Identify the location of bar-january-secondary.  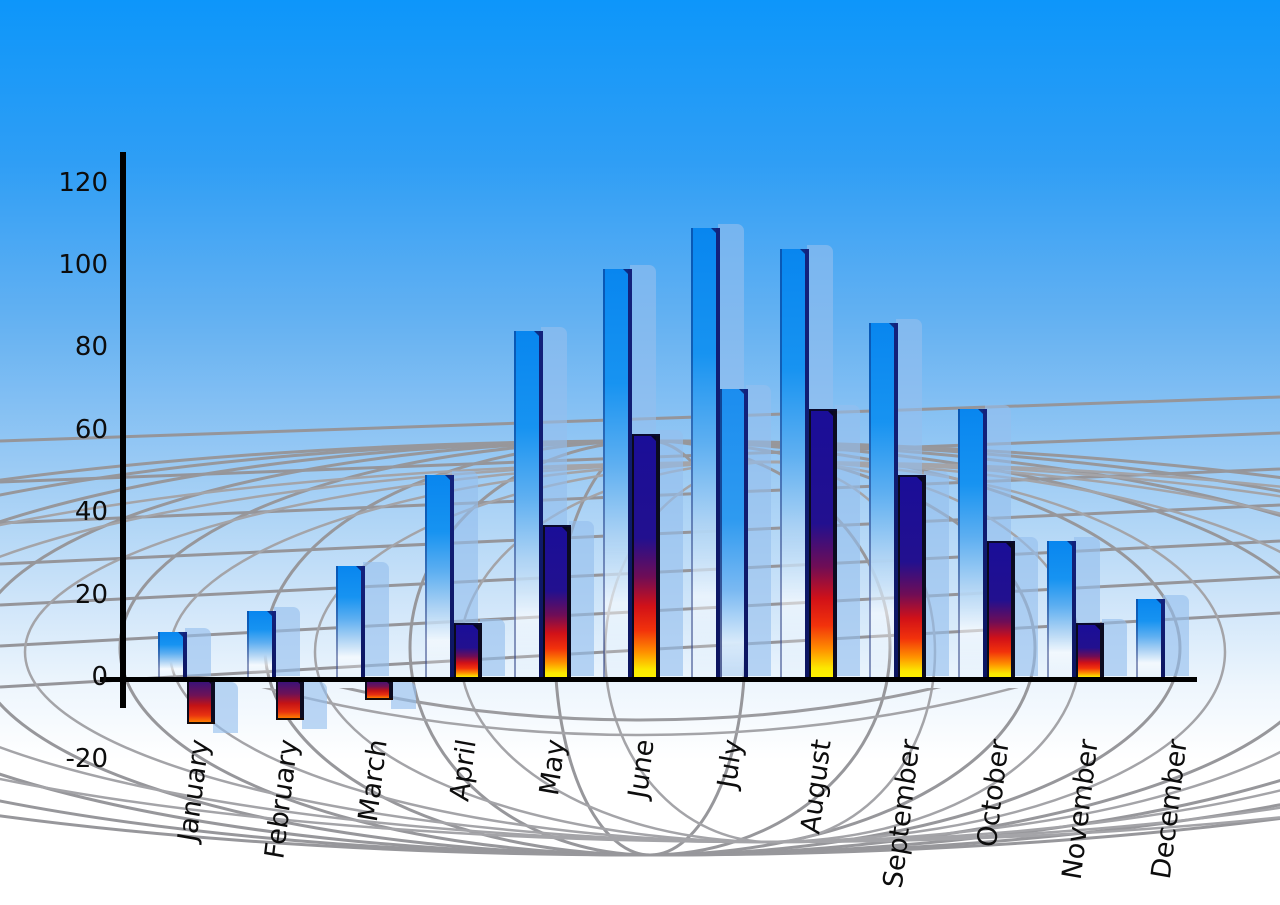
(201, 702).